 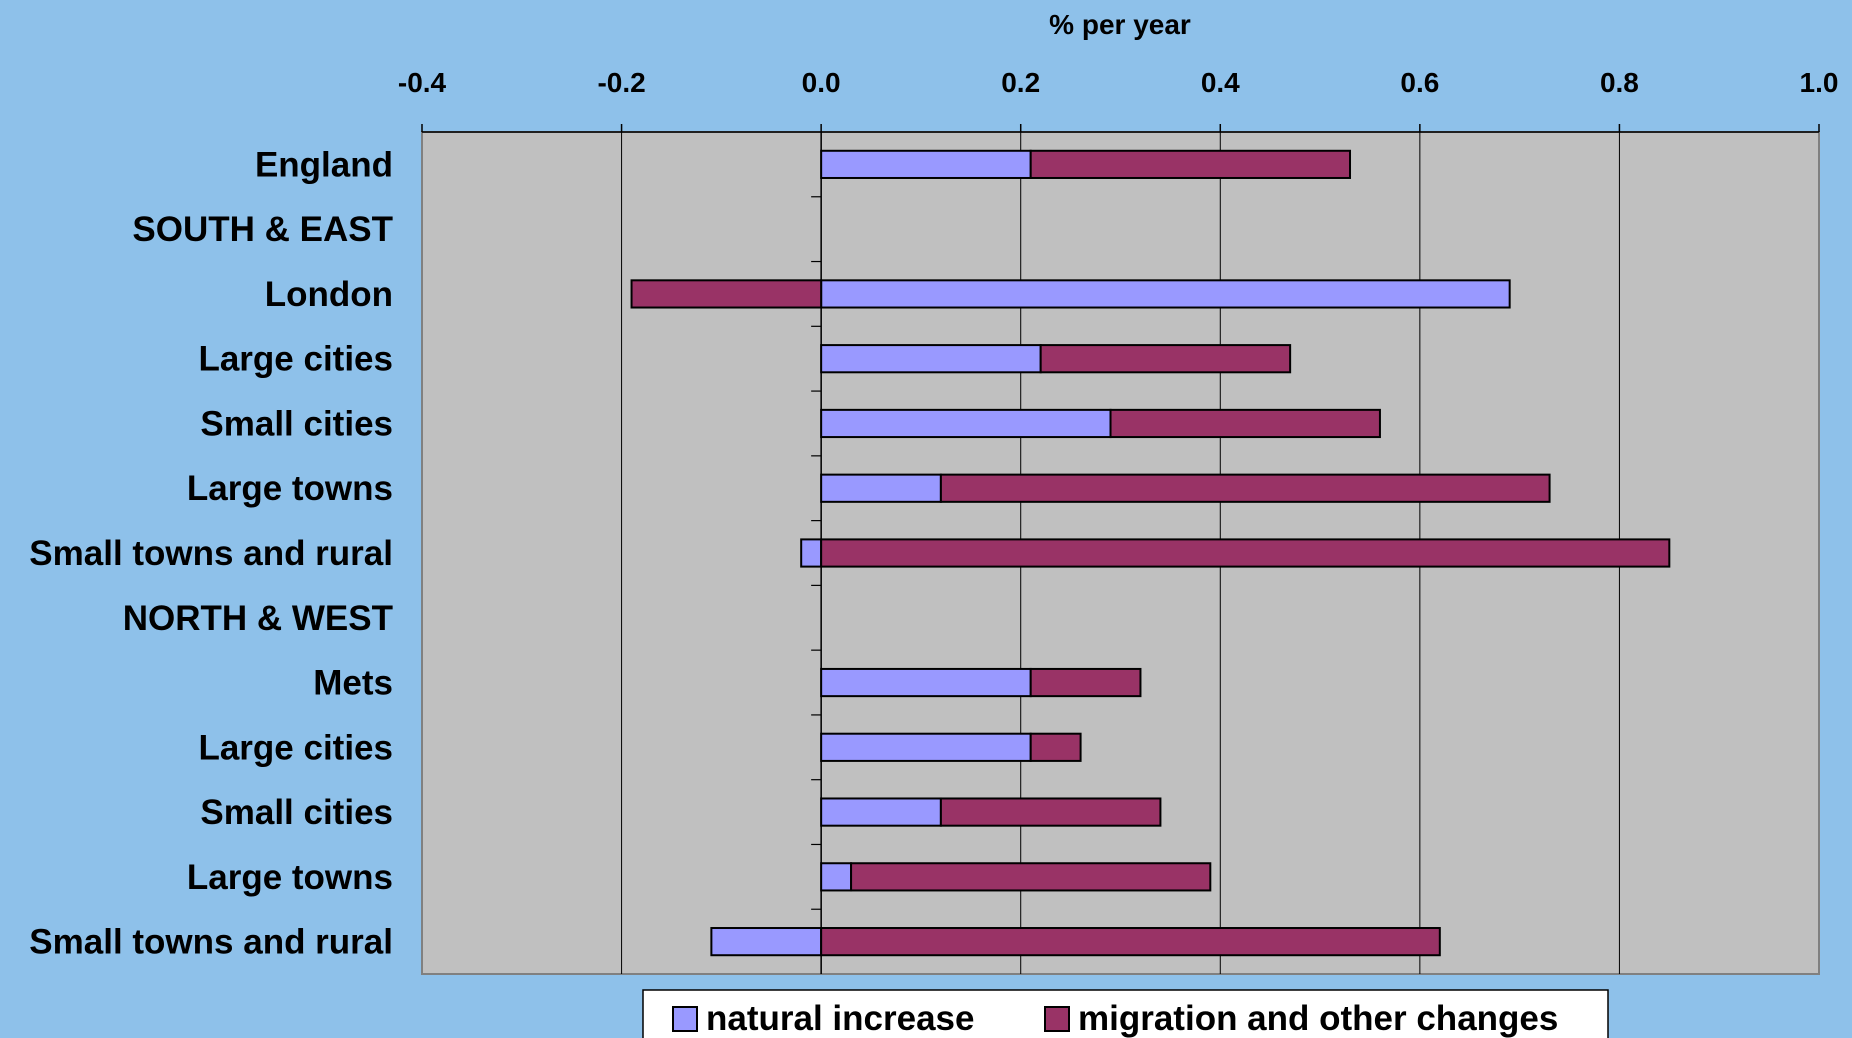 What do you see at coordinates (1819, 82) in the screenshot?
I see `x-tick-label: 1.0` at bounding box center [1819, 82].